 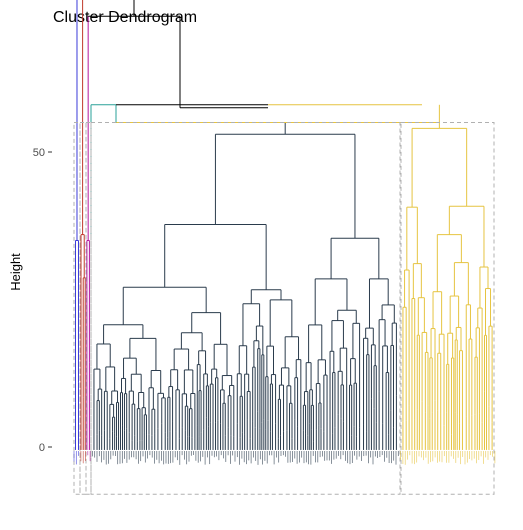 What do you see at coordinates (15, 272) in the screenshot?
I see `y-axis-title: Height` at bounding box center [15, 272].